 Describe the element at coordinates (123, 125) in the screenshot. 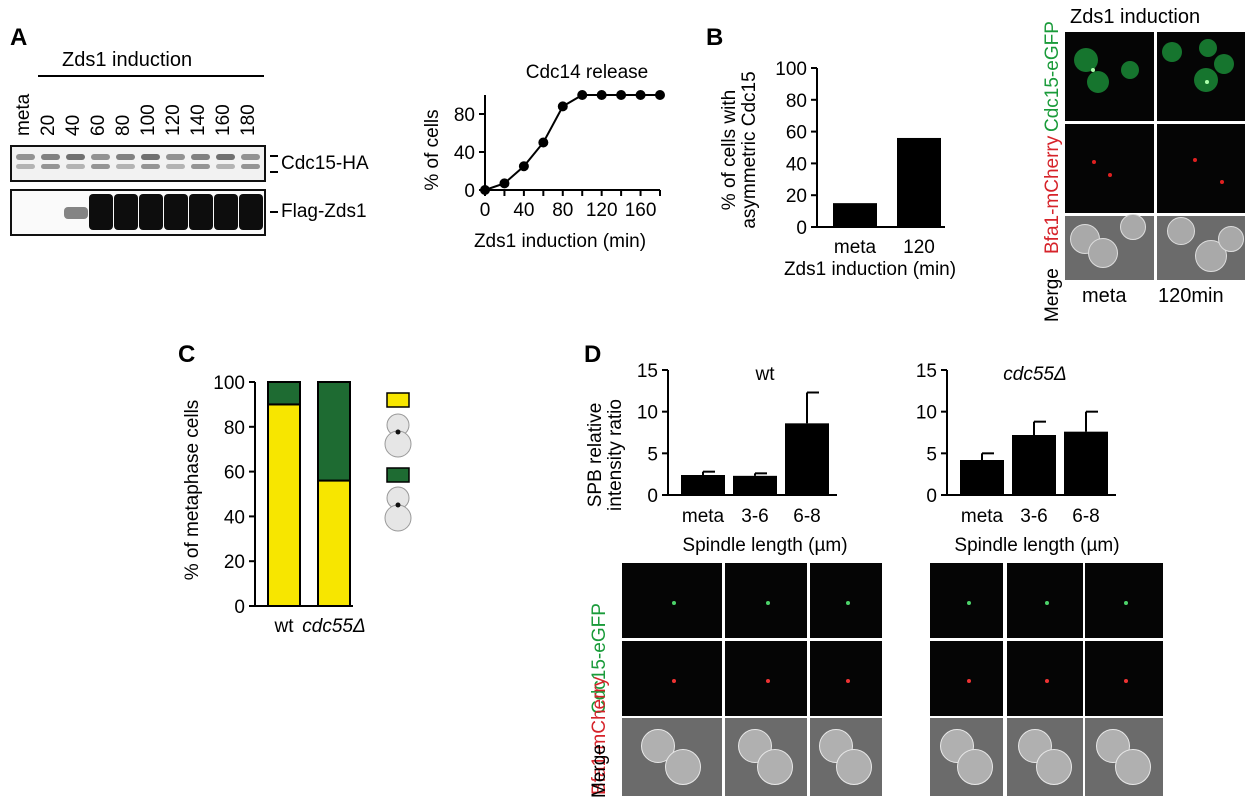

I see `lane-label: 80` at that location.